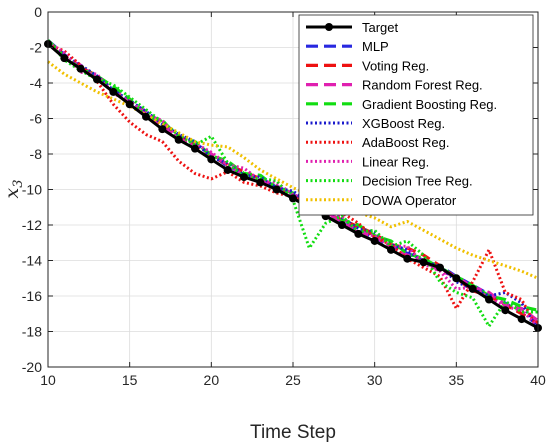 The image size is (550, 448). I want to click on y-tick-label: 0, so click(38, 12).